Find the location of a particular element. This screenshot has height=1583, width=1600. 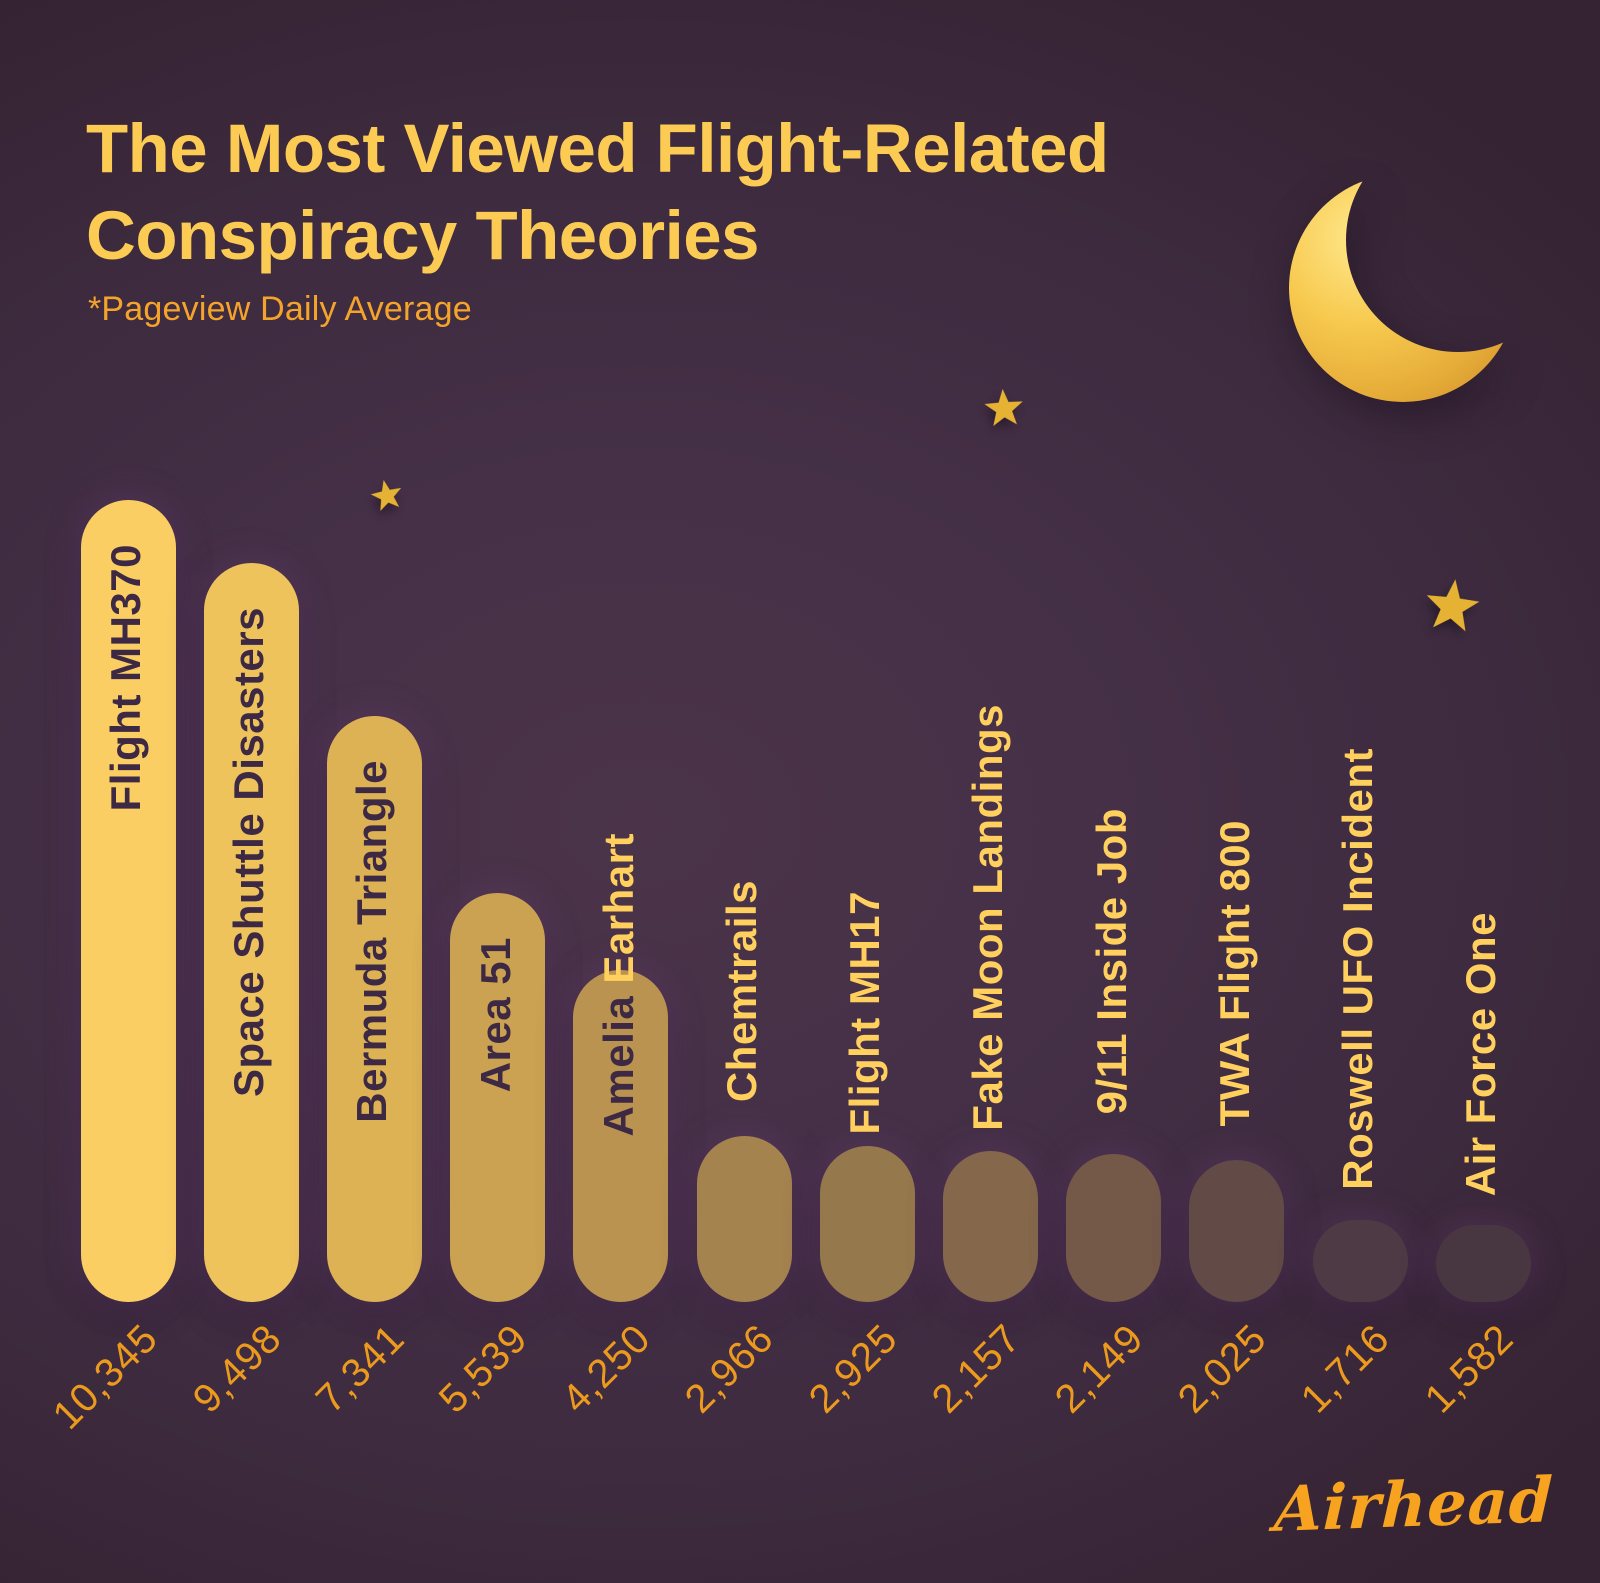

bar-column: Air Force One 1,582 is located at coordinates (1473, 1166).